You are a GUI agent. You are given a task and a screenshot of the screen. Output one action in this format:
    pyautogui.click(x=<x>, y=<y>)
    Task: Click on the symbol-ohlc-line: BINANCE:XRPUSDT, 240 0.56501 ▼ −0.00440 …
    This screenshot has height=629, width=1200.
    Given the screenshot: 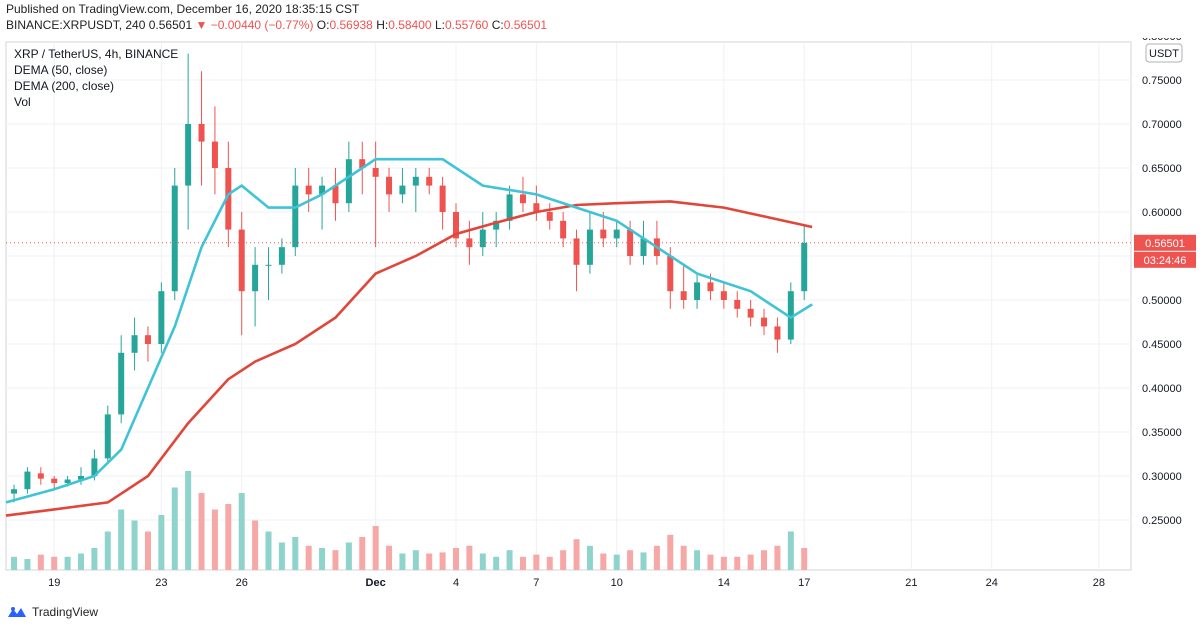 What is the action you would take?
    pyautogui.click(x=276, y=25)
    